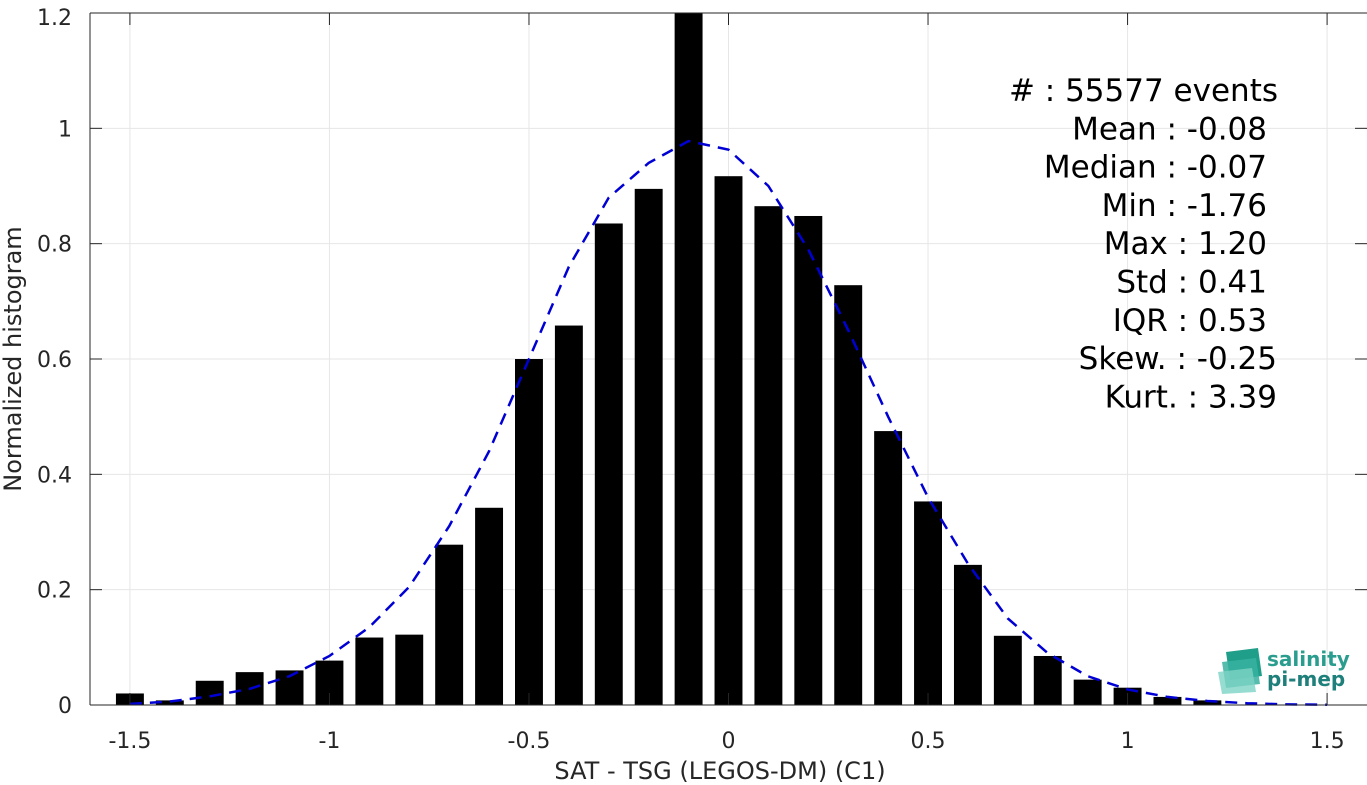 Image resolution: width=1367 pixels, height=785 pixels. Describe the element at coordinates (1308, 659) in the screenshot. I see `logo-line-1: salinity` at that location.